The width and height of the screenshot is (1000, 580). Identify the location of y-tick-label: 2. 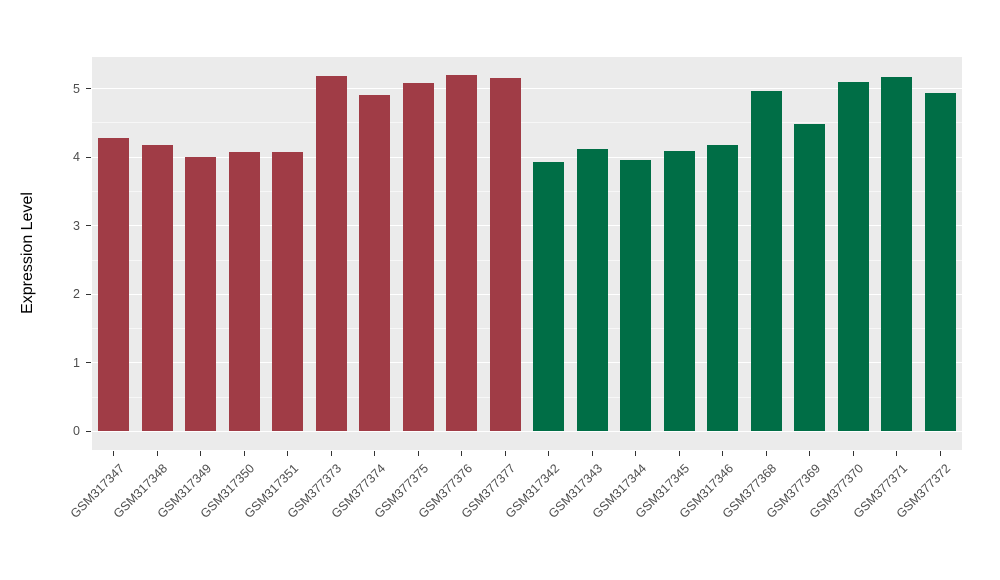
(76, 294).